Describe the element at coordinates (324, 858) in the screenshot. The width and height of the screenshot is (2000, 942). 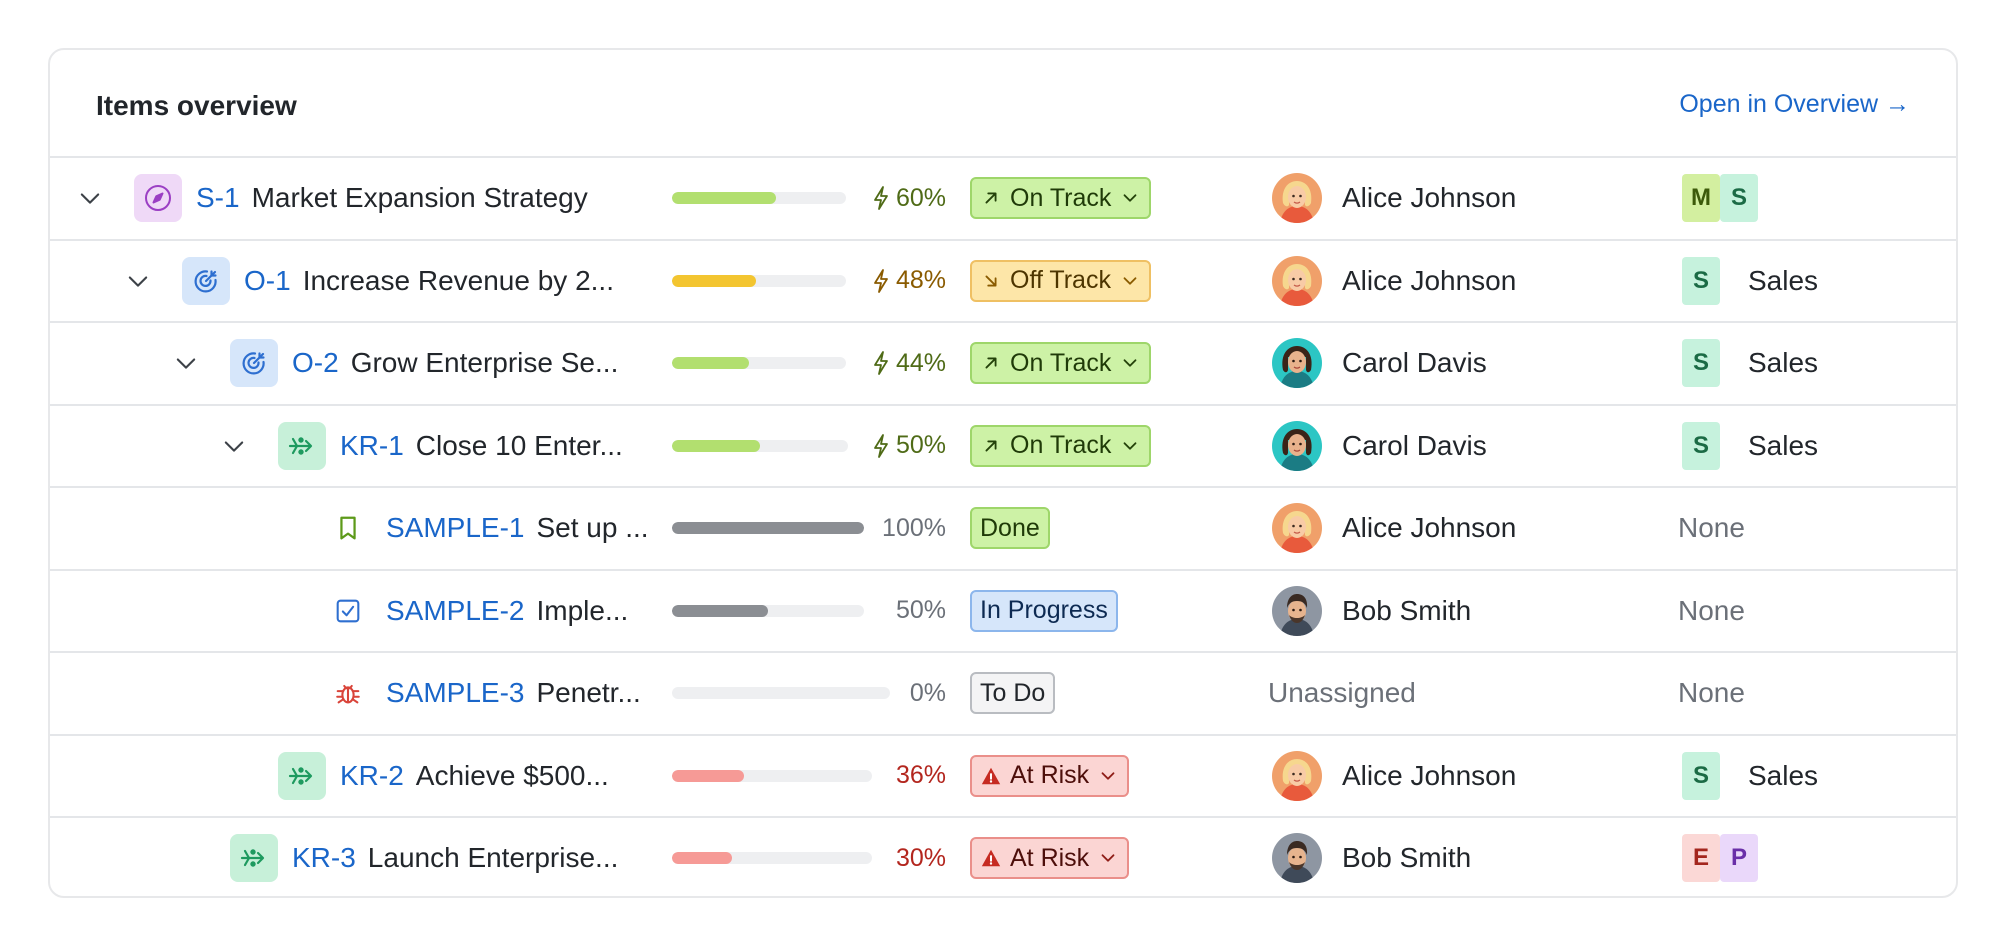
I see `item-key: KR-3` at that location.